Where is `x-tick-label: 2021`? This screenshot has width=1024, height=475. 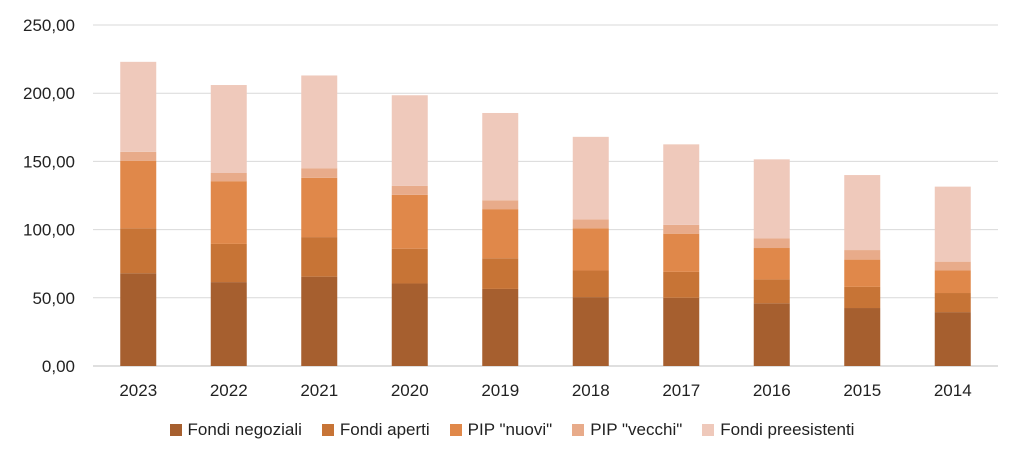 x-tick-label: 2021 is located at coordinates (319, 390).